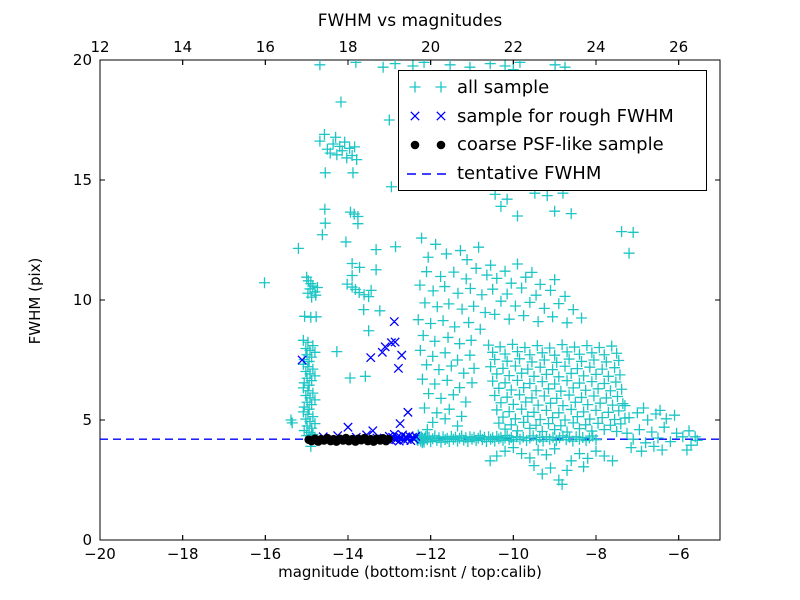  What do you see at coordinates (565, 116) in the screenshot?
I see `legend-label: sample for rough FWHM` at bounding box center [565, 116].